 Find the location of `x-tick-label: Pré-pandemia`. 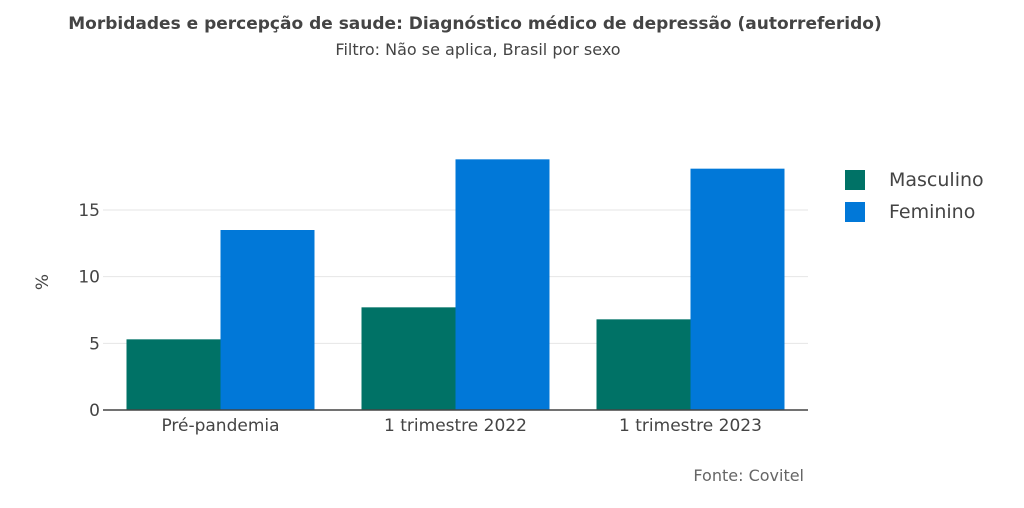

x-tick-label: Pré-pandemia is located at coordinates (220, 426).